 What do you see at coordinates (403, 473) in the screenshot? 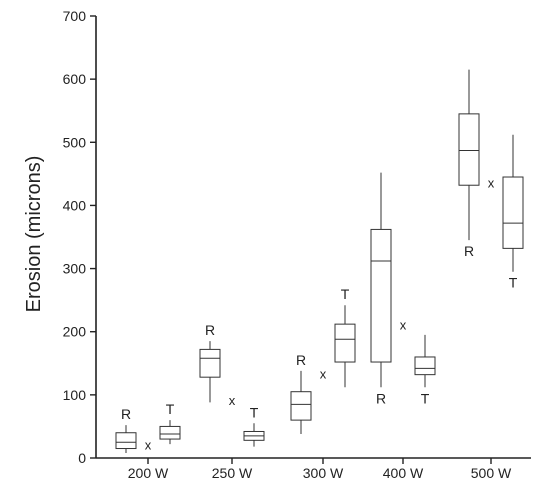
I see `x-tick-label: 400 W` at bounding box center [403, 473].